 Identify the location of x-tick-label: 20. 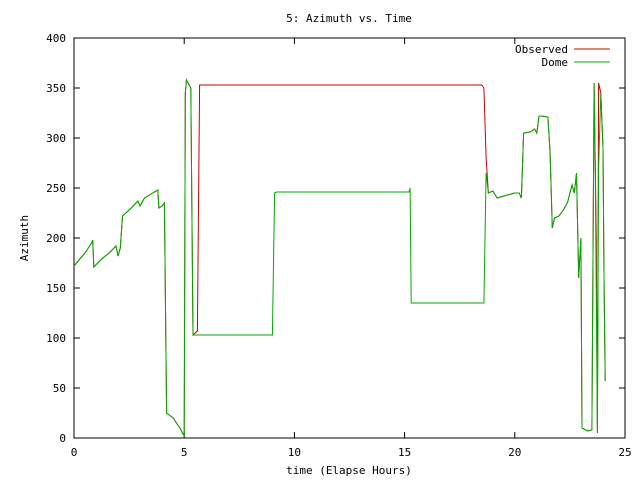
(514, 452).